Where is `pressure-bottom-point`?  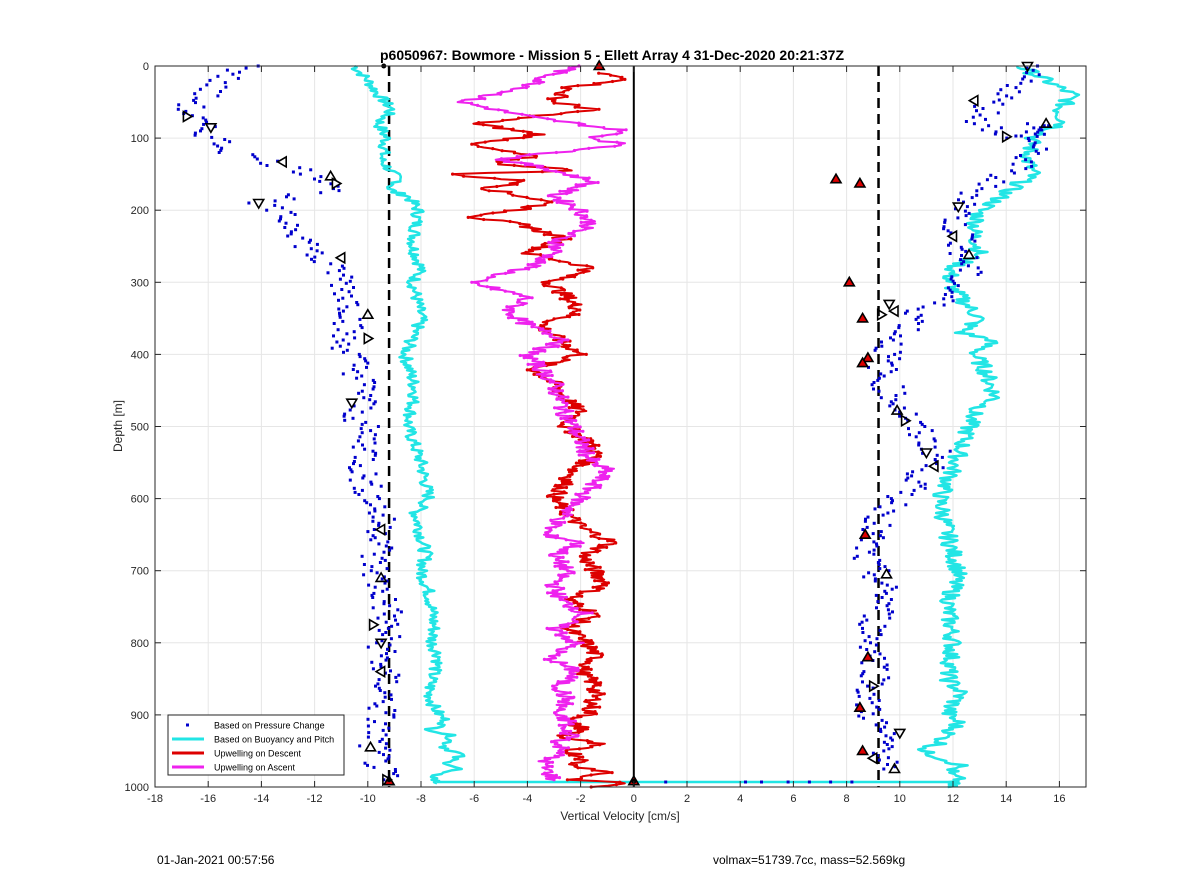
pressure-bottom-point is located at coordinates (788, 782).